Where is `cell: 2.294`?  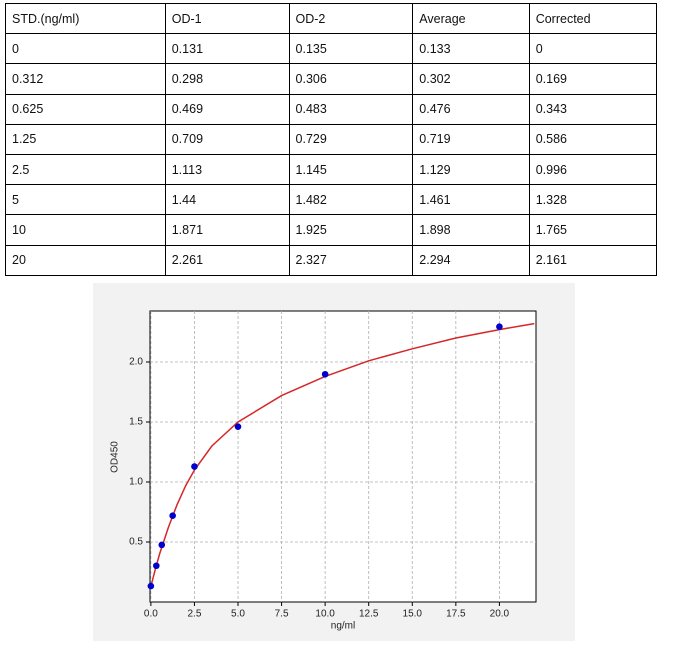 cell: 2.294 is located at coordinates (471, 260).